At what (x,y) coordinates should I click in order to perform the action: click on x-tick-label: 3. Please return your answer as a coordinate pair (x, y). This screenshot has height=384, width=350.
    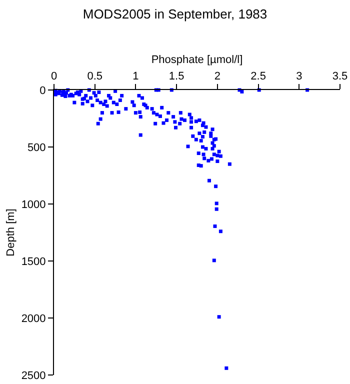
    Looking at the image, I should click on (299, 76).